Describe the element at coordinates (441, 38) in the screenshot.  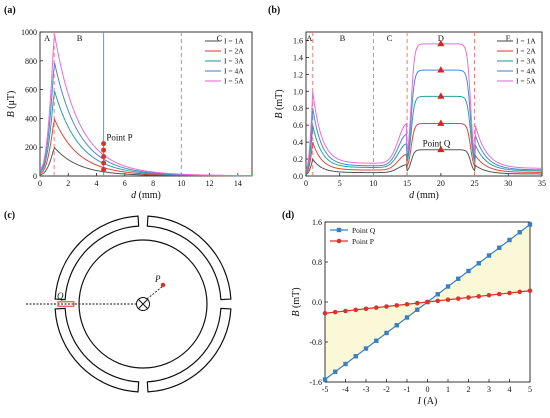
I see `region-label: D` at that location.